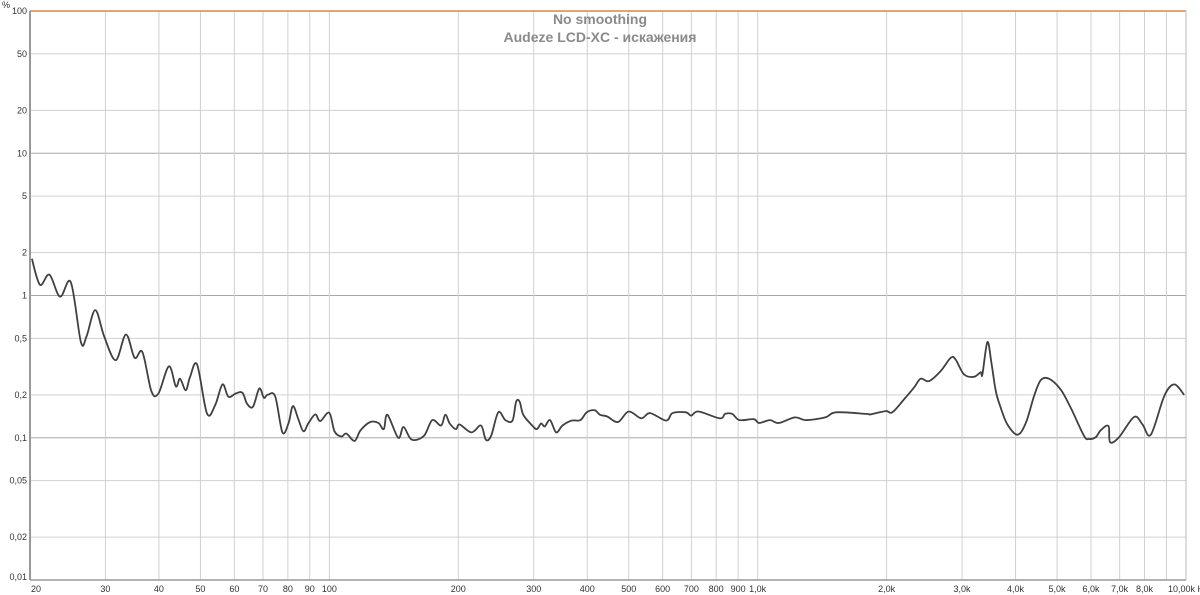 The height and width of the screenshot is (595, 1200). Describe the element at coordinates (1016, 589) in the screenshot. I see `x-tick-label: 4,0k` at that location.